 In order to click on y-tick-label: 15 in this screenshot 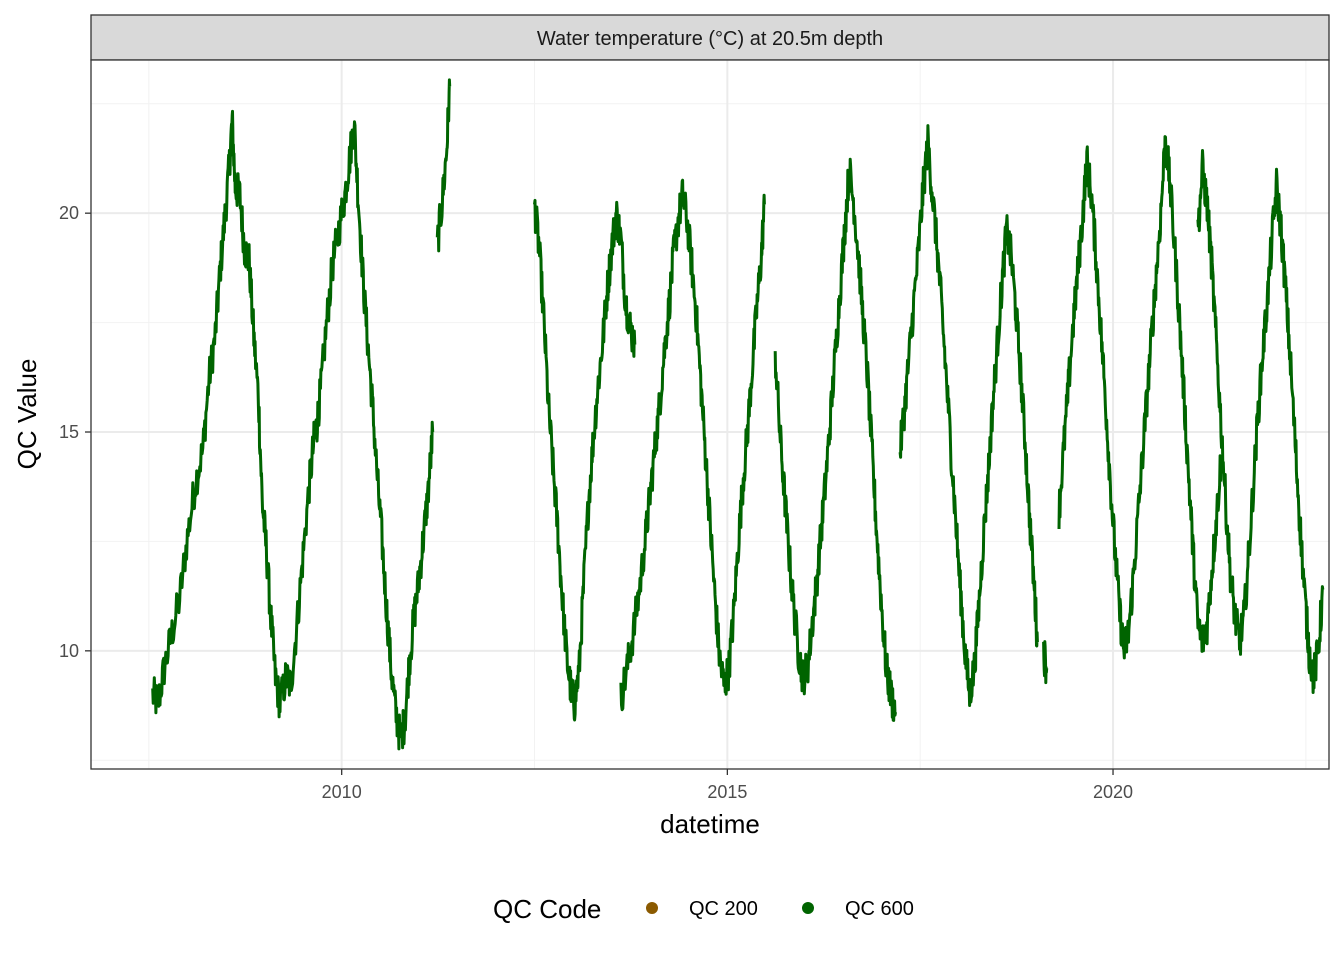, I will do `click(69, 432)`.